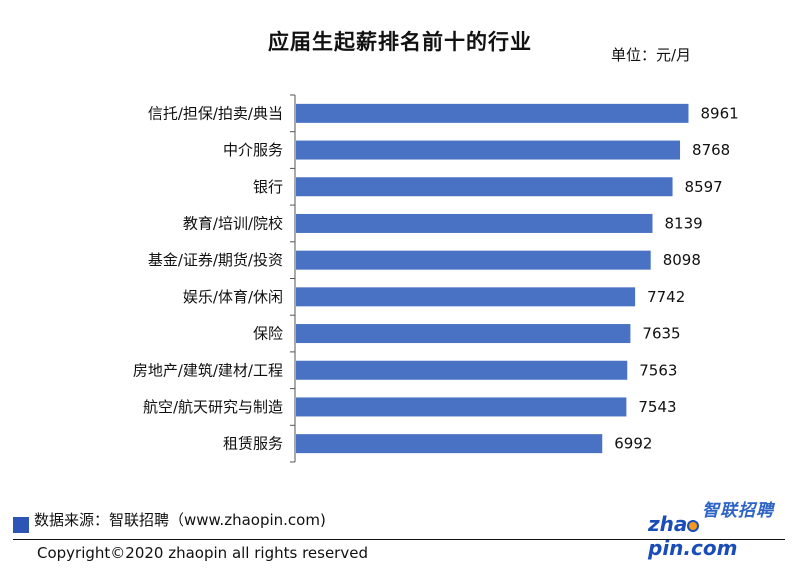  Describe the element at coordinates (233, 297) in the screenshot. I see `category-label: 娱乐/体育/休闲` at that location.